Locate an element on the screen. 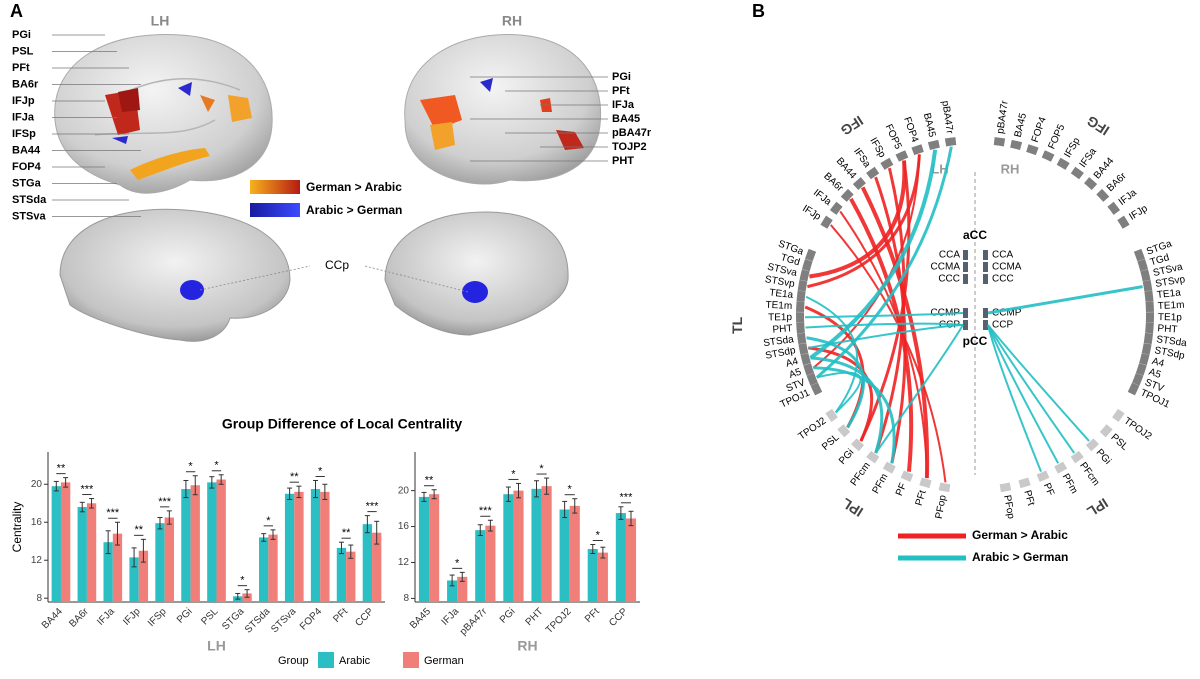  region-label: IFJa is located at coordinates (23, 117).